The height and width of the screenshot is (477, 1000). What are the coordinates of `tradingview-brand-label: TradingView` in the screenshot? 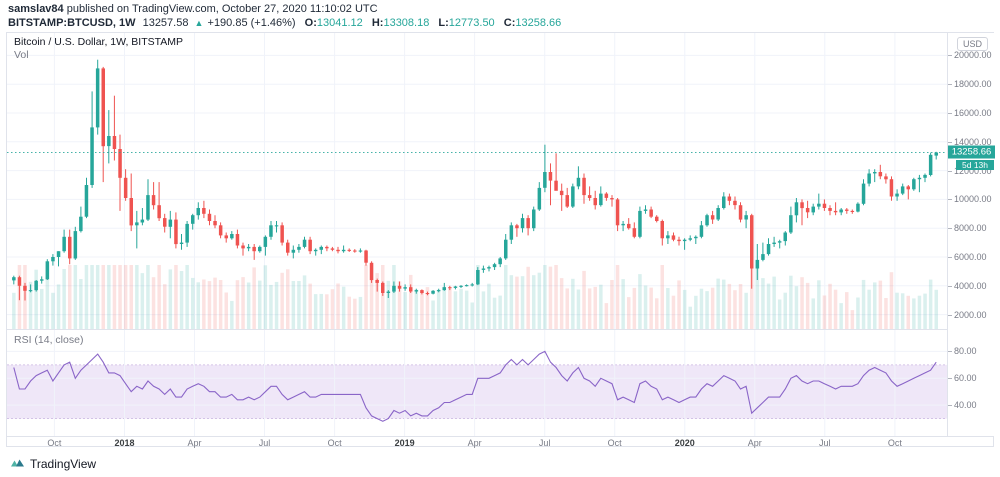 It's located at (63, 463).